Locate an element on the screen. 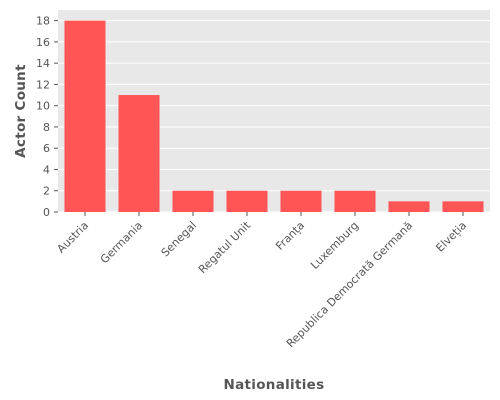 The height and width of the screenshot is (400, 500). y-tick-label: 8 is located at coordinates (46, 127).